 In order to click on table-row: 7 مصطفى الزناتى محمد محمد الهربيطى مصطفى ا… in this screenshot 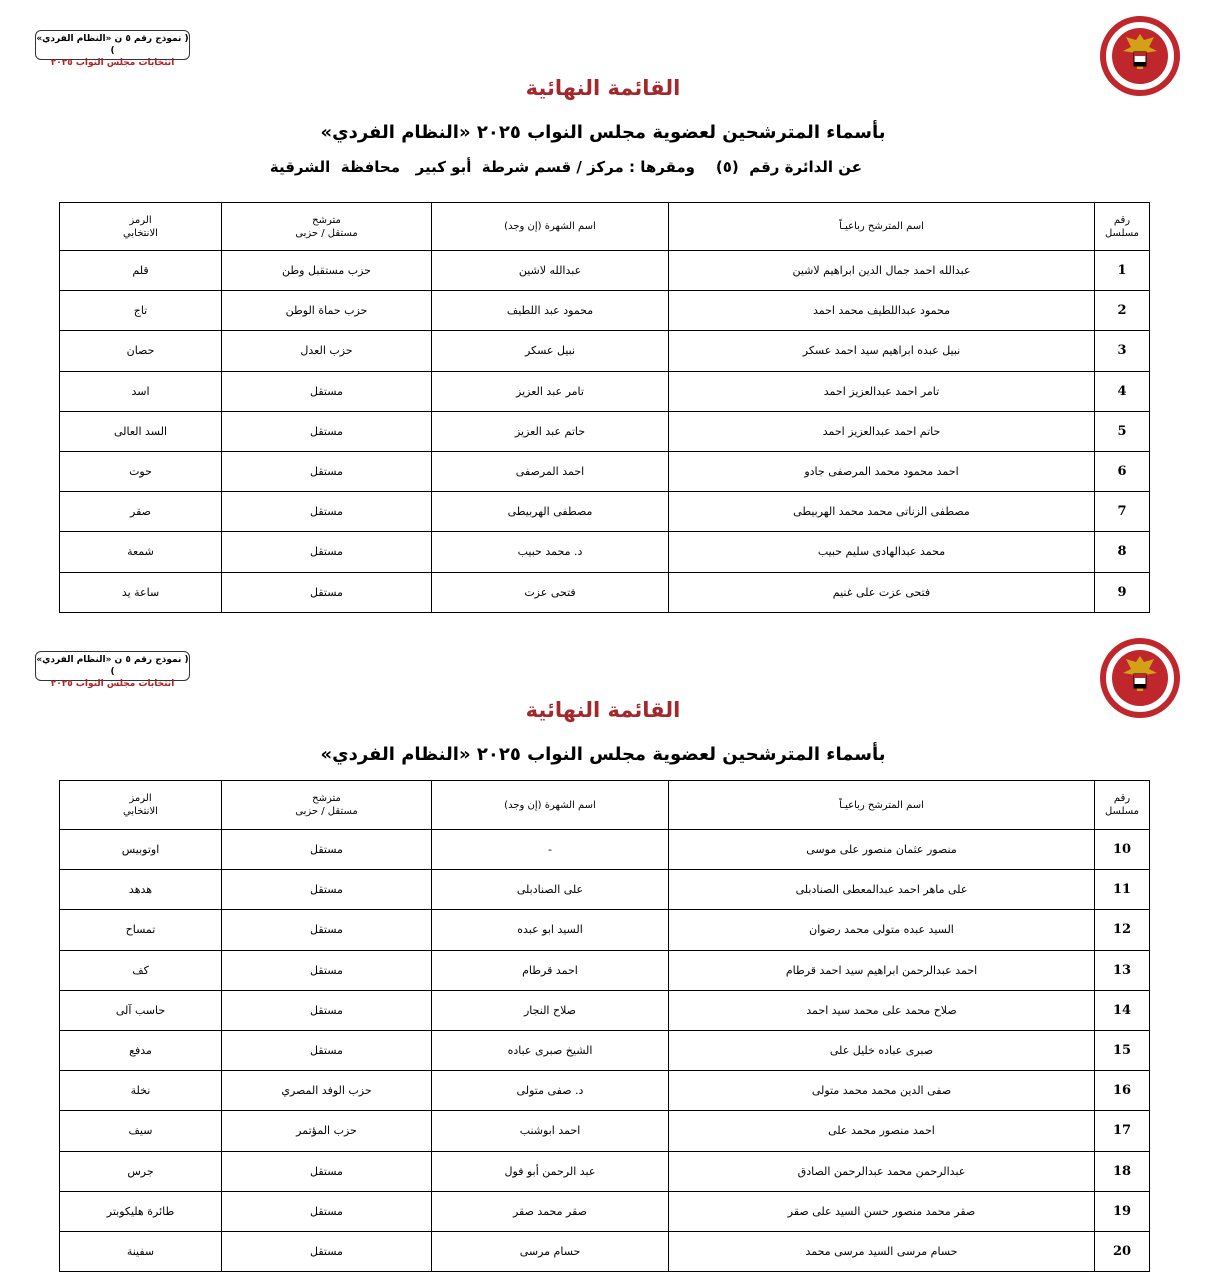, I will do `click(604, 512)`.